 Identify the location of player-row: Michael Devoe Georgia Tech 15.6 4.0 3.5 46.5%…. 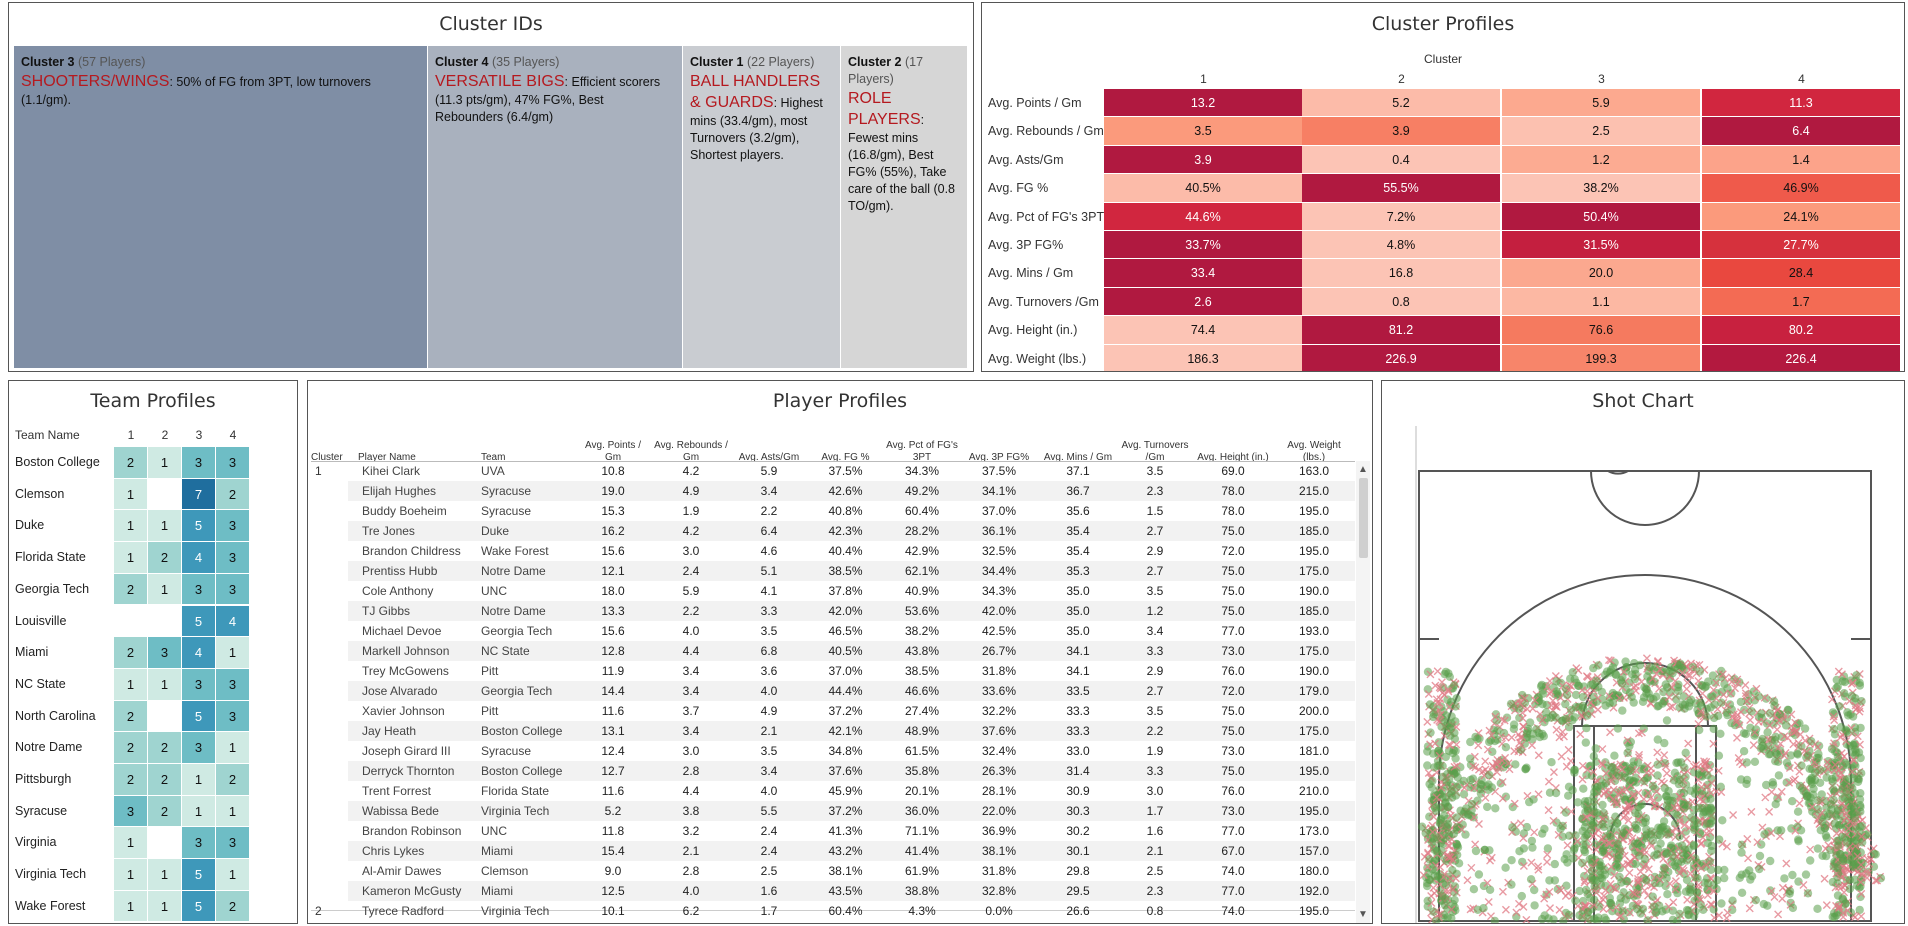
(851, 631).